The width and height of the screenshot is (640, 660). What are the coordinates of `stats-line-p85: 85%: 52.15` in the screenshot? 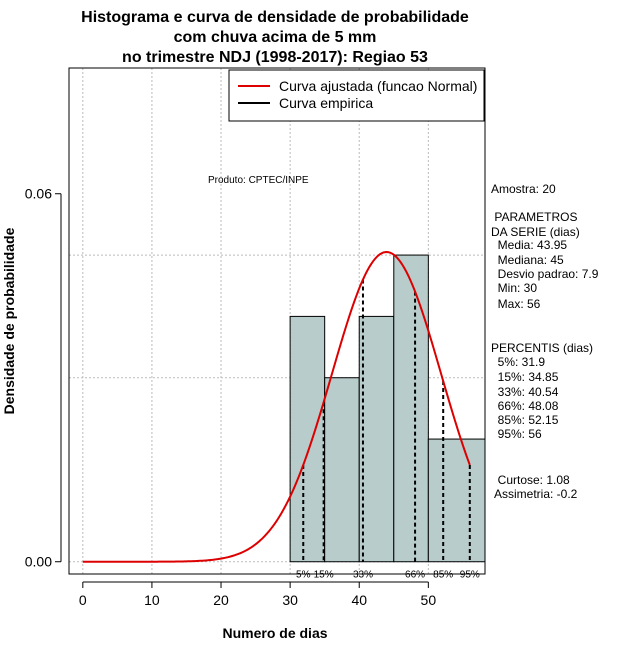 It's located at (525, 420).